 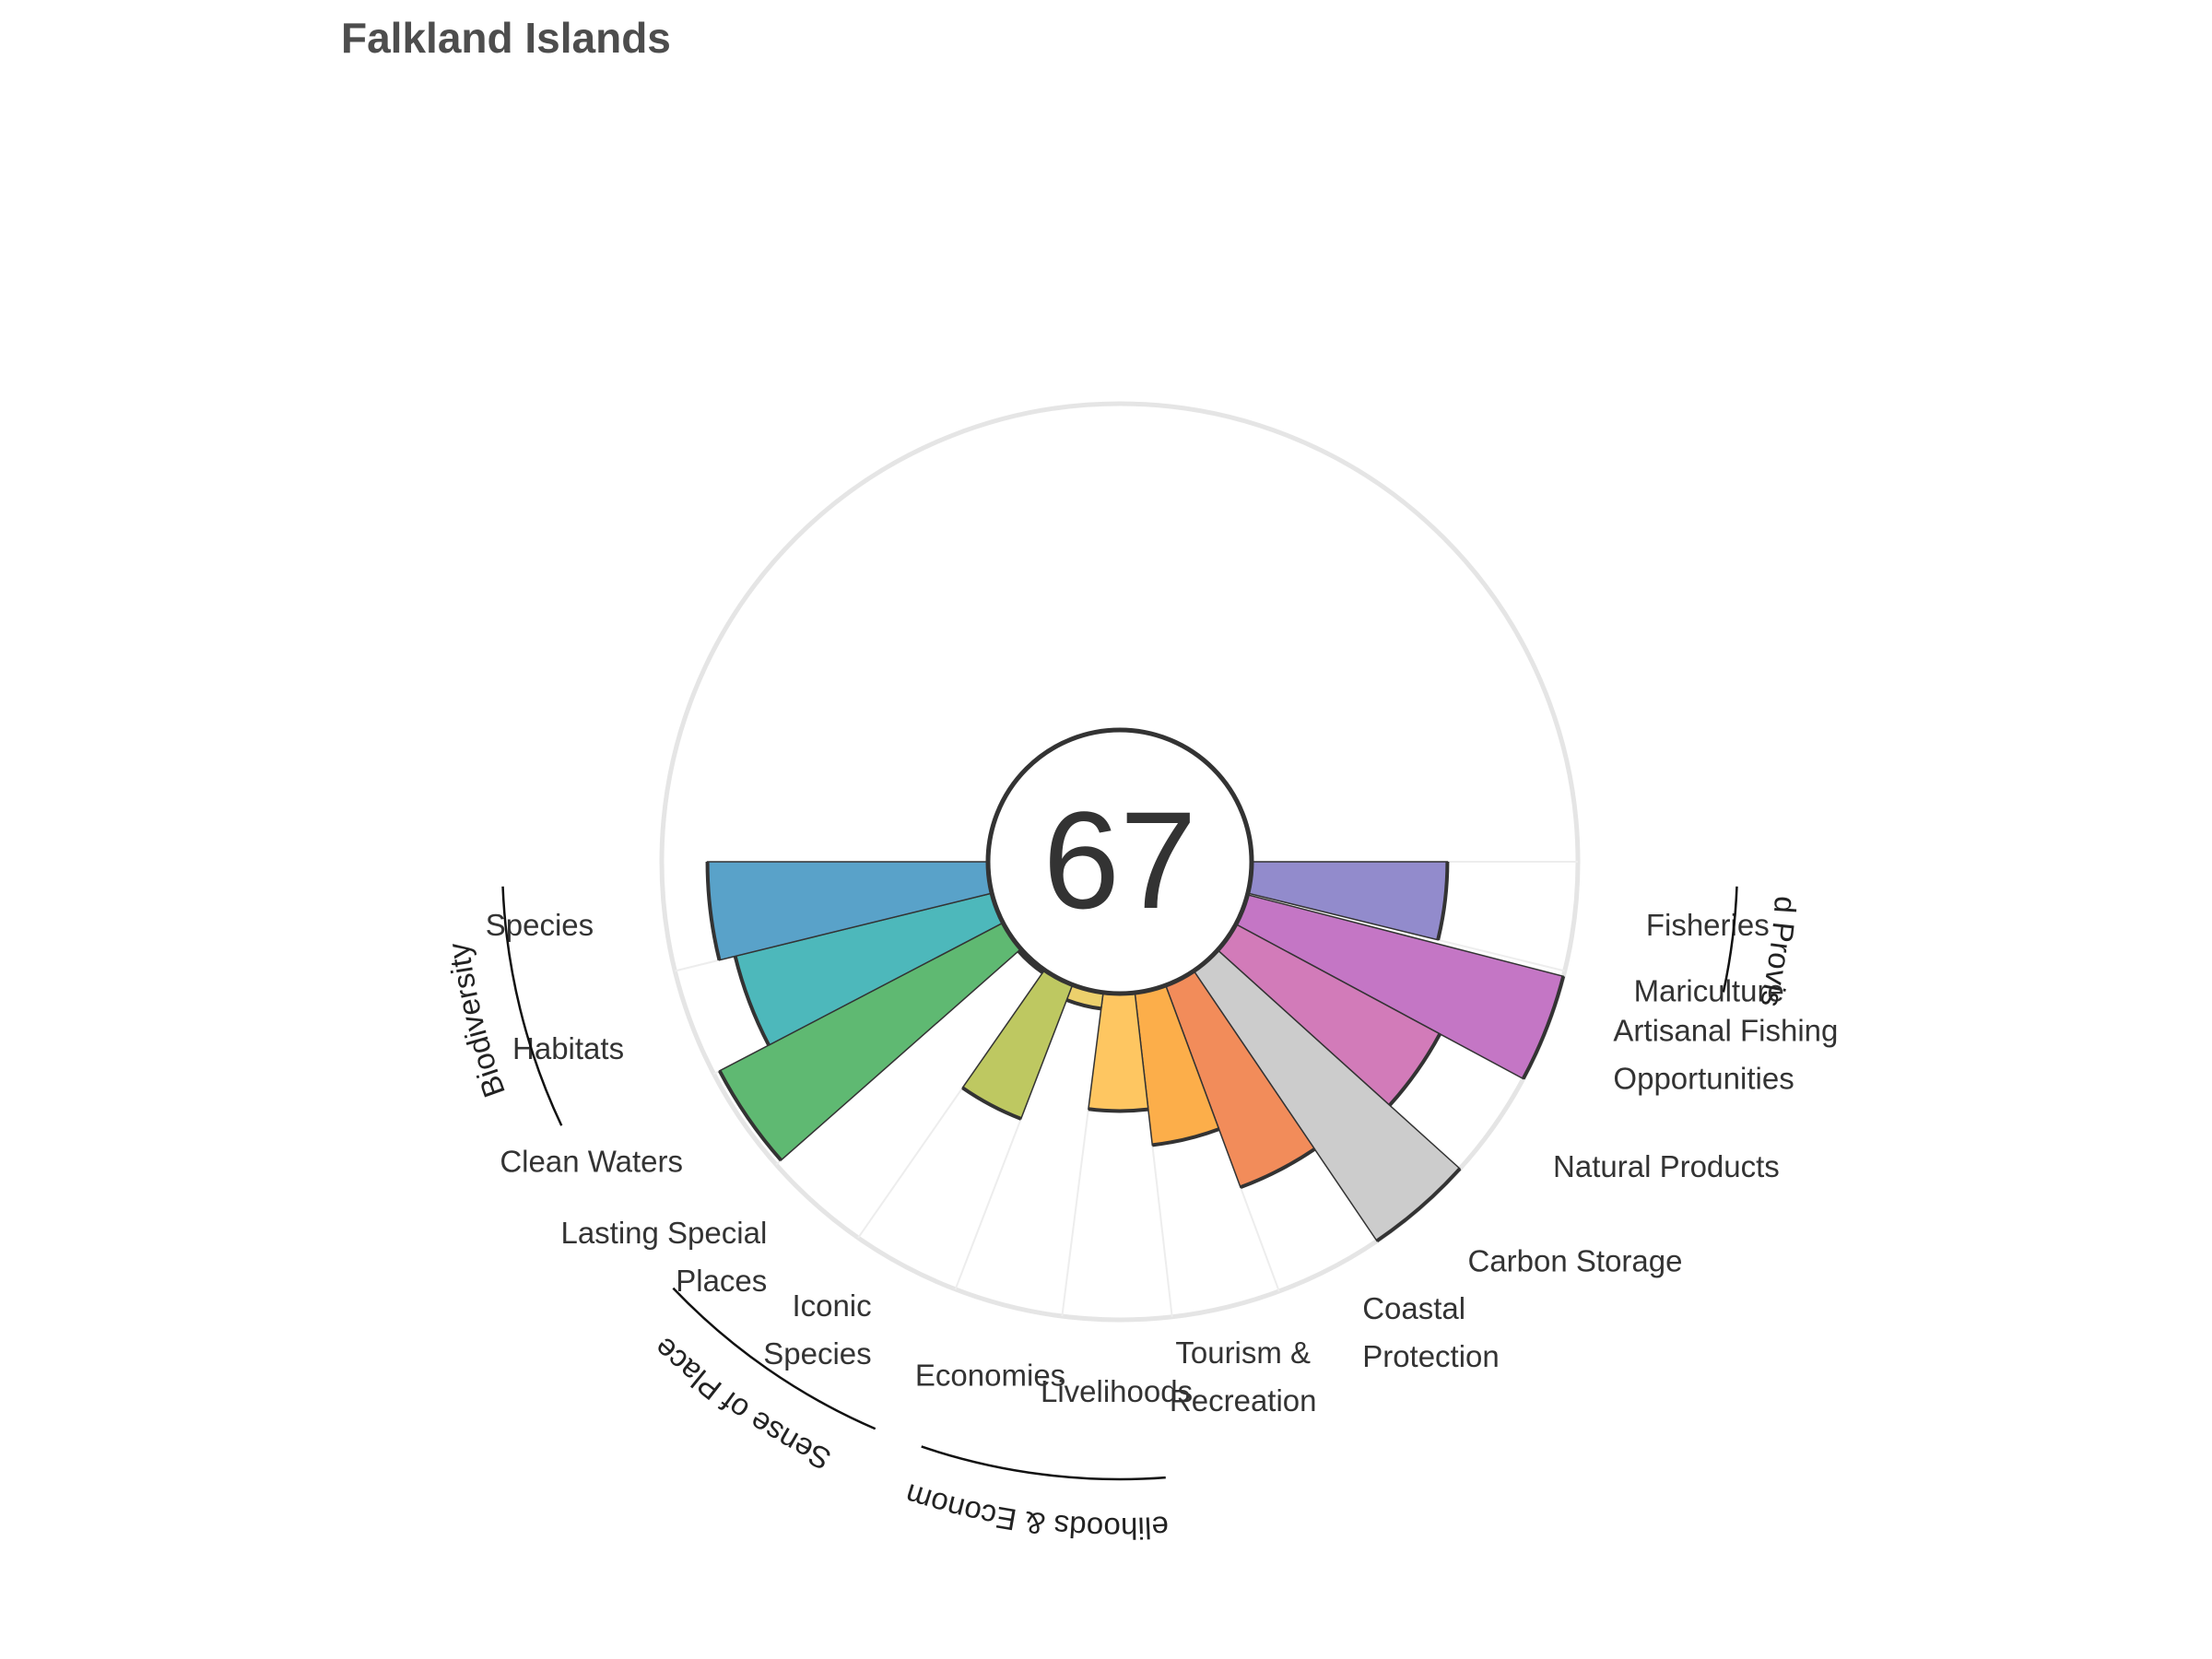 I want to click on petals, so click(x=1135, y=1052).